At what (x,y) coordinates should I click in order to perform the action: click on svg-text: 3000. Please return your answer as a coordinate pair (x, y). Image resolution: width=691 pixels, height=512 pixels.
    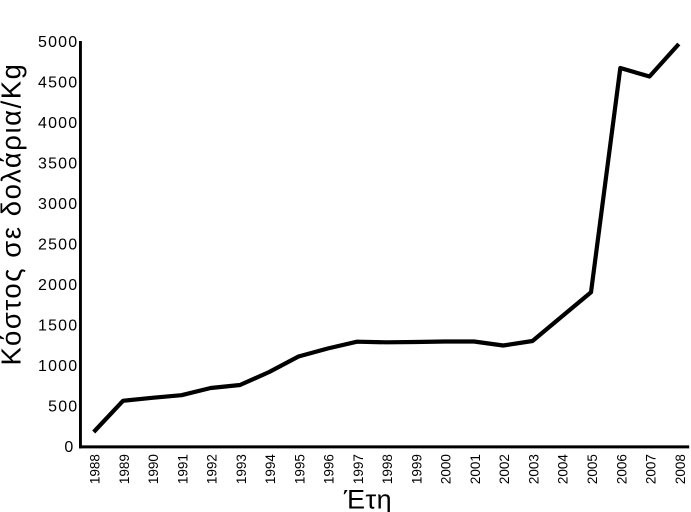
    Looking at the image, I should click on (58, 204).